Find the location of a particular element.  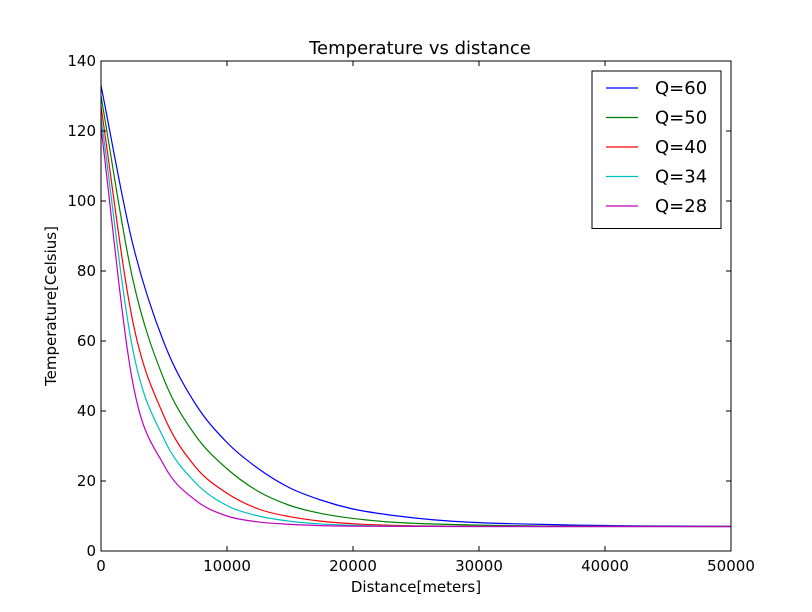

y-tick-label: 80 is located at coordinates (86, 271).